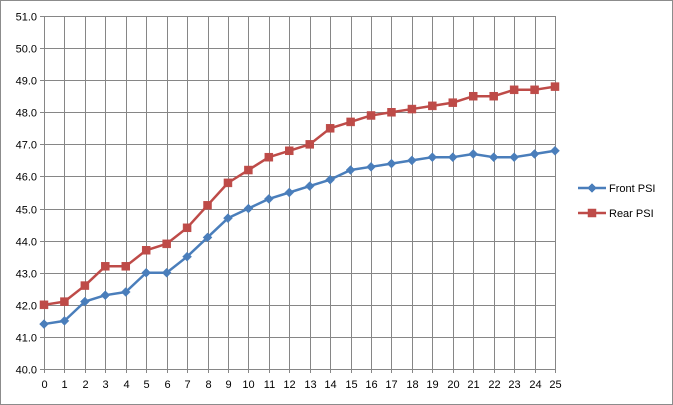  I want to click on y-tick-label: 49.0, so click(26, 82).